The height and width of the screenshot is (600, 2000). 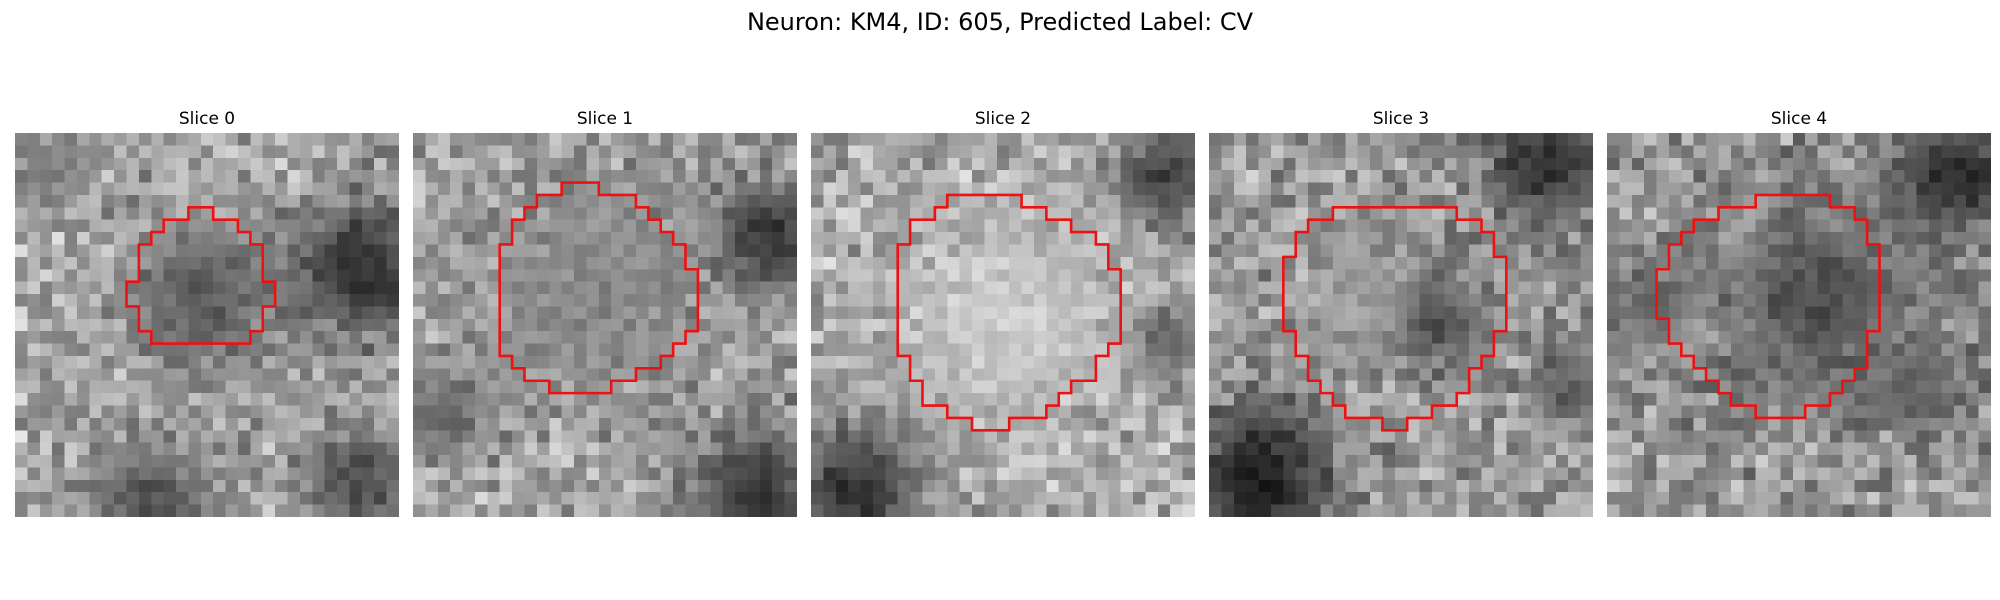 I want to click on slice-panel-0: Slice 0, so click(x=207, y=312).